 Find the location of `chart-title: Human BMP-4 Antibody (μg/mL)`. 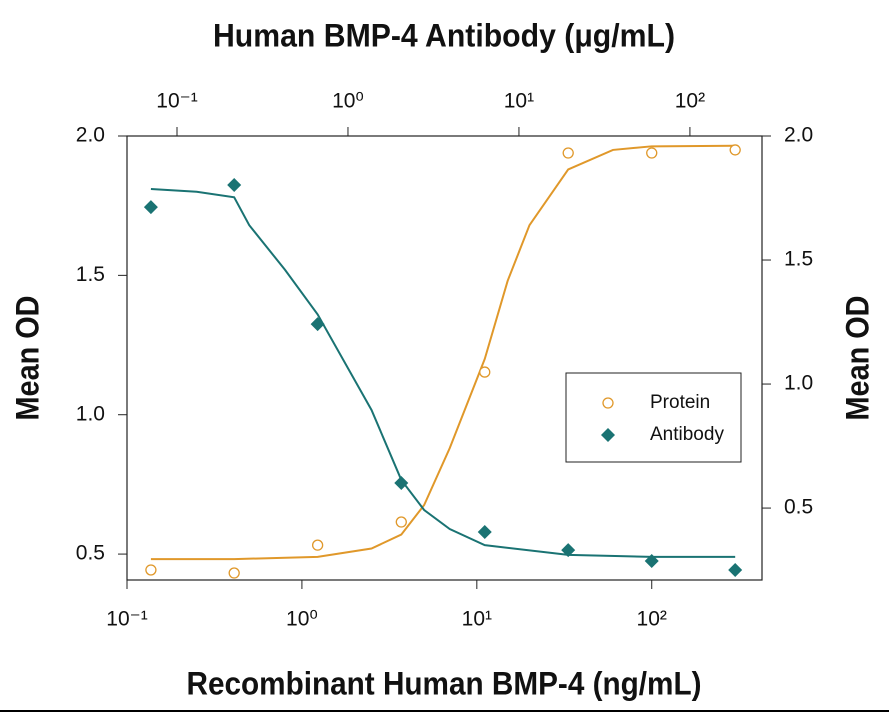

chart-title: Human BMP-4 Antibody (μg/mL) is located at coordinates (444, 35).